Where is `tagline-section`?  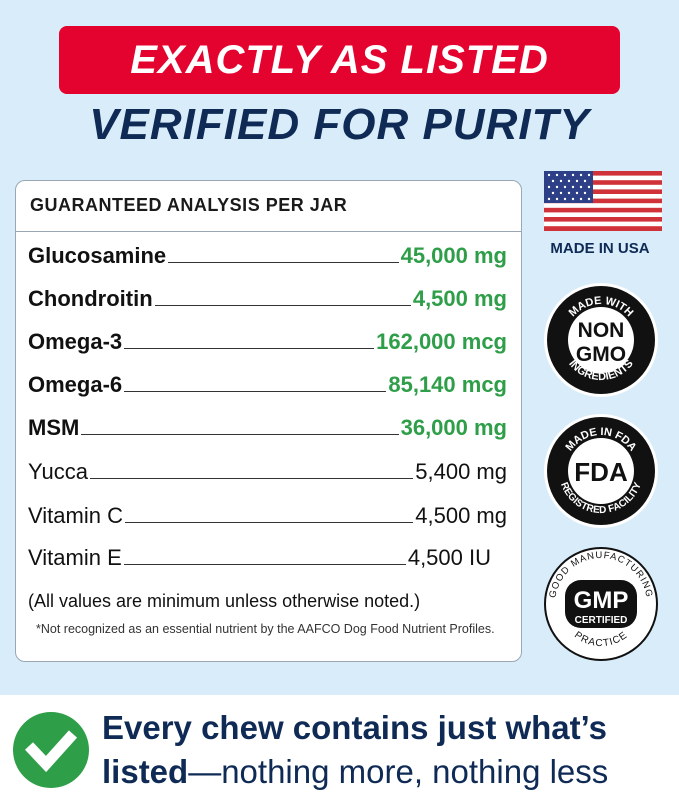 tagline-section is located at coordinates (339, 751).